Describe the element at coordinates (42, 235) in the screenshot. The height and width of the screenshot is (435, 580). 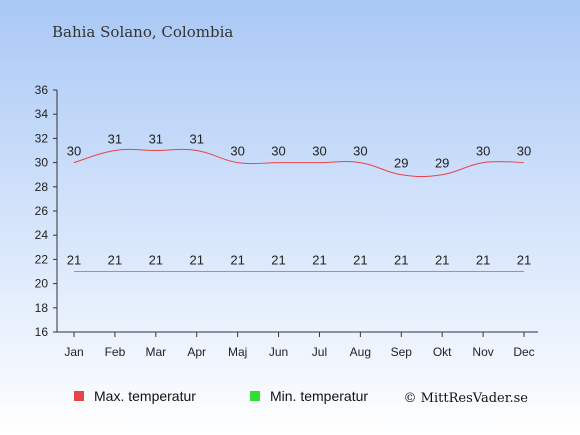
I see `y-tick-label: 24` at that location.